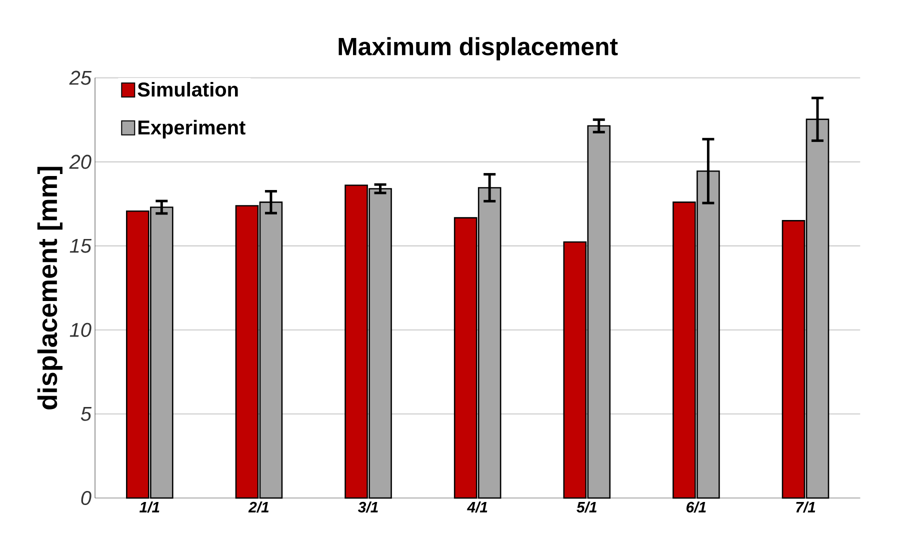 This screenshot has height=545, width=905. What do you see at coordinates (81, 245) in the screenshot?
I see `y-tick-label: 15` at bounding box center [81, 245].